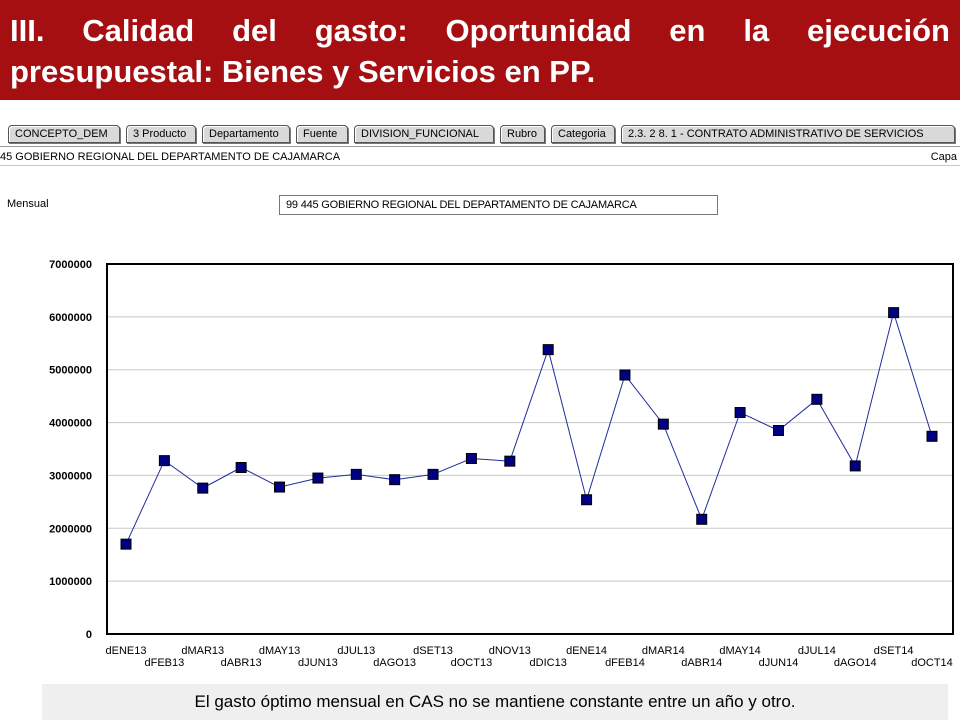 Image resolution: width=960 pixels, height=720 pixels. What do you see at coordinates (70, 424) in the screenshot?
I see `y-tick-label: 4000000` at bounding box center [70, 424].